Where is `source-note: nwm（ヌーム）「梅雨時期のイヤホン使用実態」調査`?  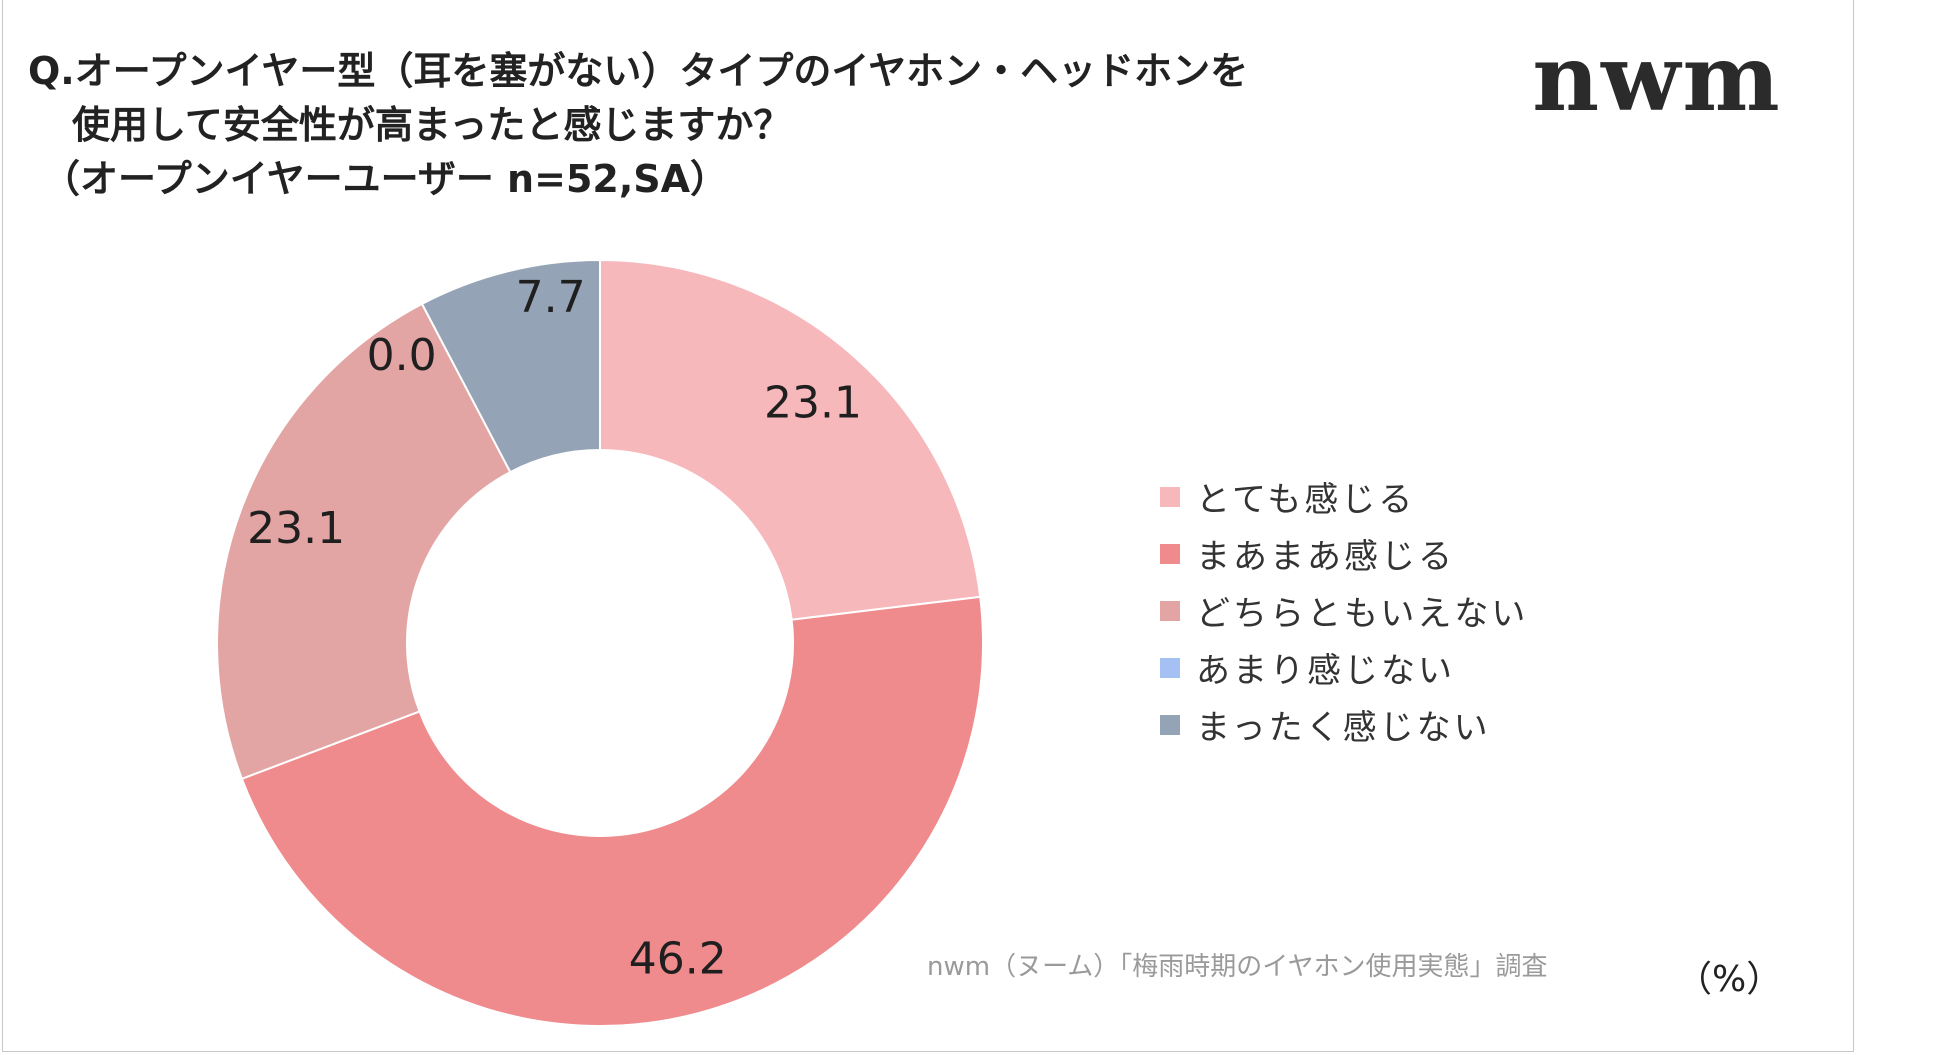 source-note: nwm（ヌーム）「梅雨時期のイヤホン使用実態」調査 is located at coordinates (1237, 967).